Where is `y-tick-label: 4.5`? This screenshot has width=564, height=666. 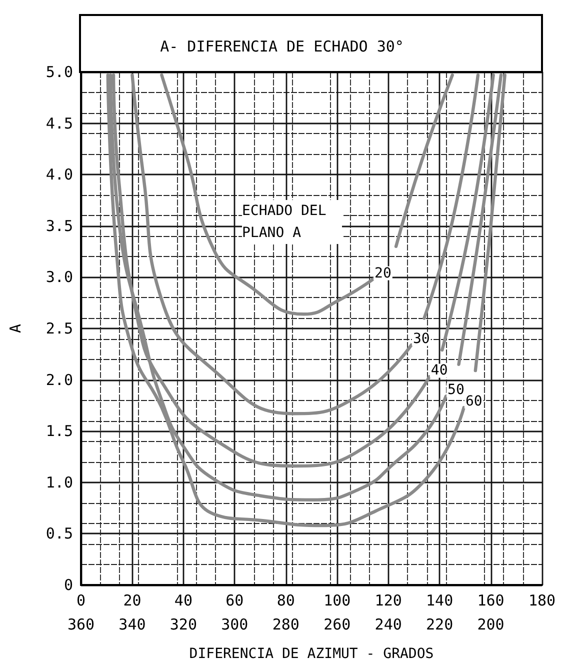
y-tick-label: 4.5 is located at coordinates (59, 123).